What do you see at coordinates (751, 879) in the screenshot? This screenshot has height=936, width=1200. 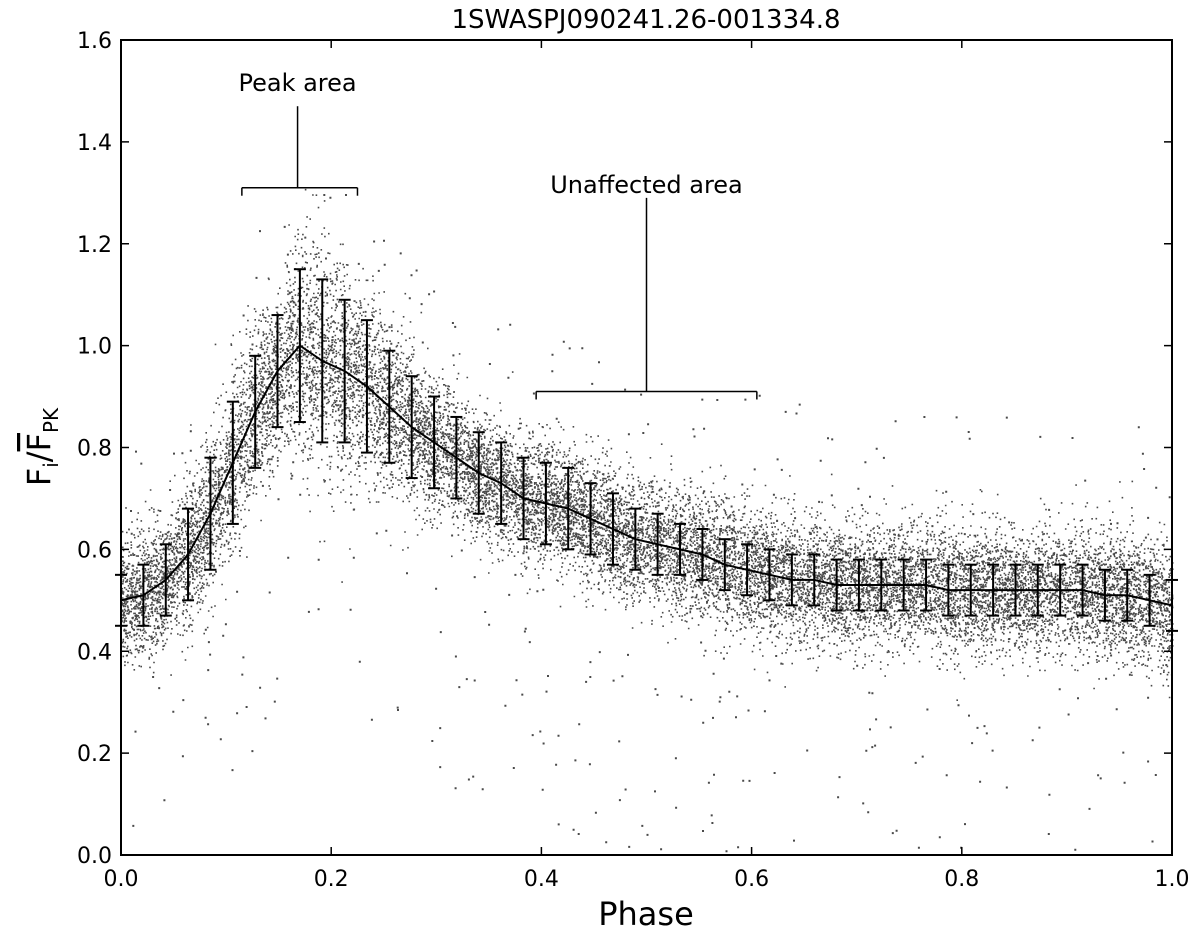 I see `x-tick-label: 0.6` at bounding box center [751, 879].